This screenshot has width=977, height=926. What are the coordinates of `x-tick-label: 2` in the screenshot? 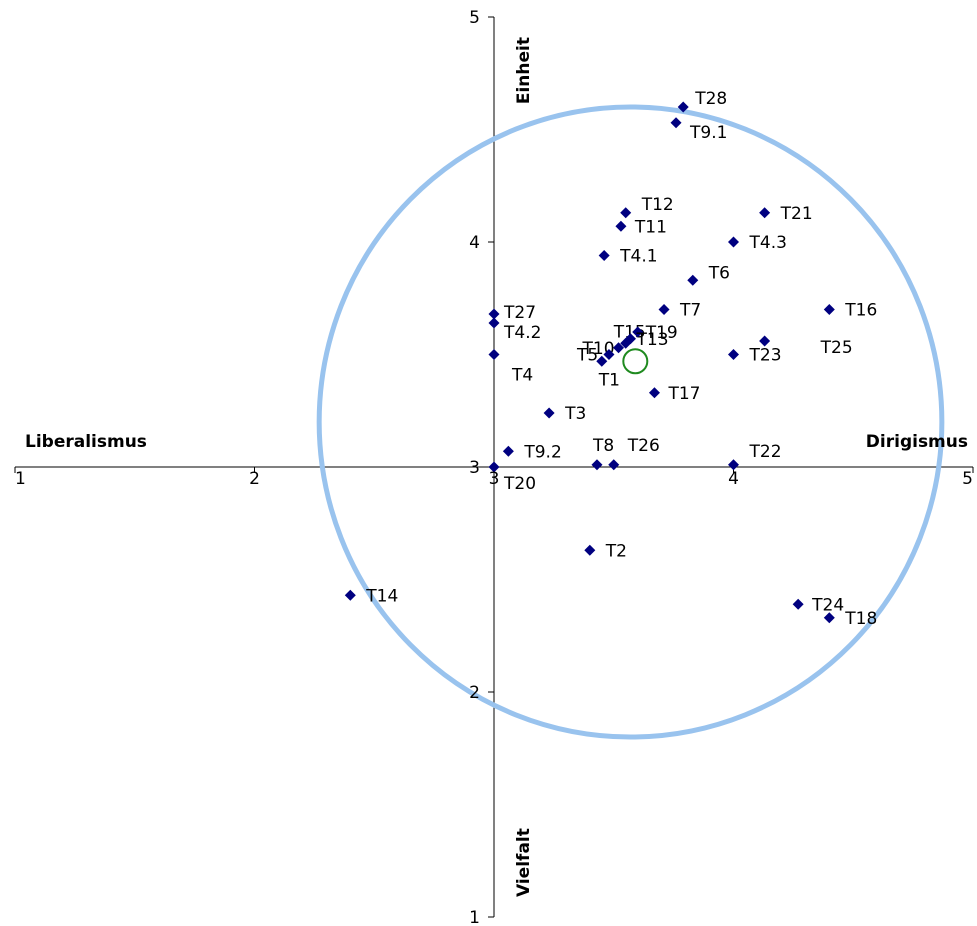 It's located at (254, 479).